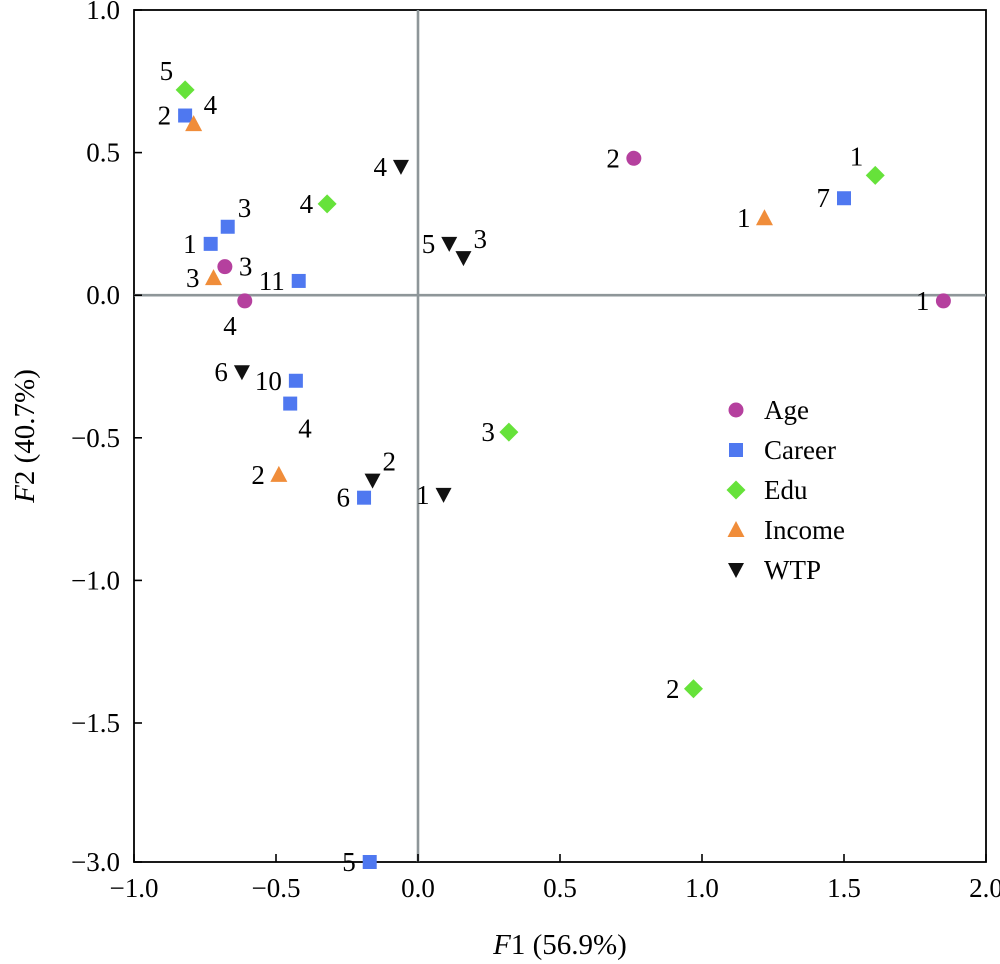 The image size is (1000, 964). I want to click on y-tick-label: −3.0, so click(95, 862).